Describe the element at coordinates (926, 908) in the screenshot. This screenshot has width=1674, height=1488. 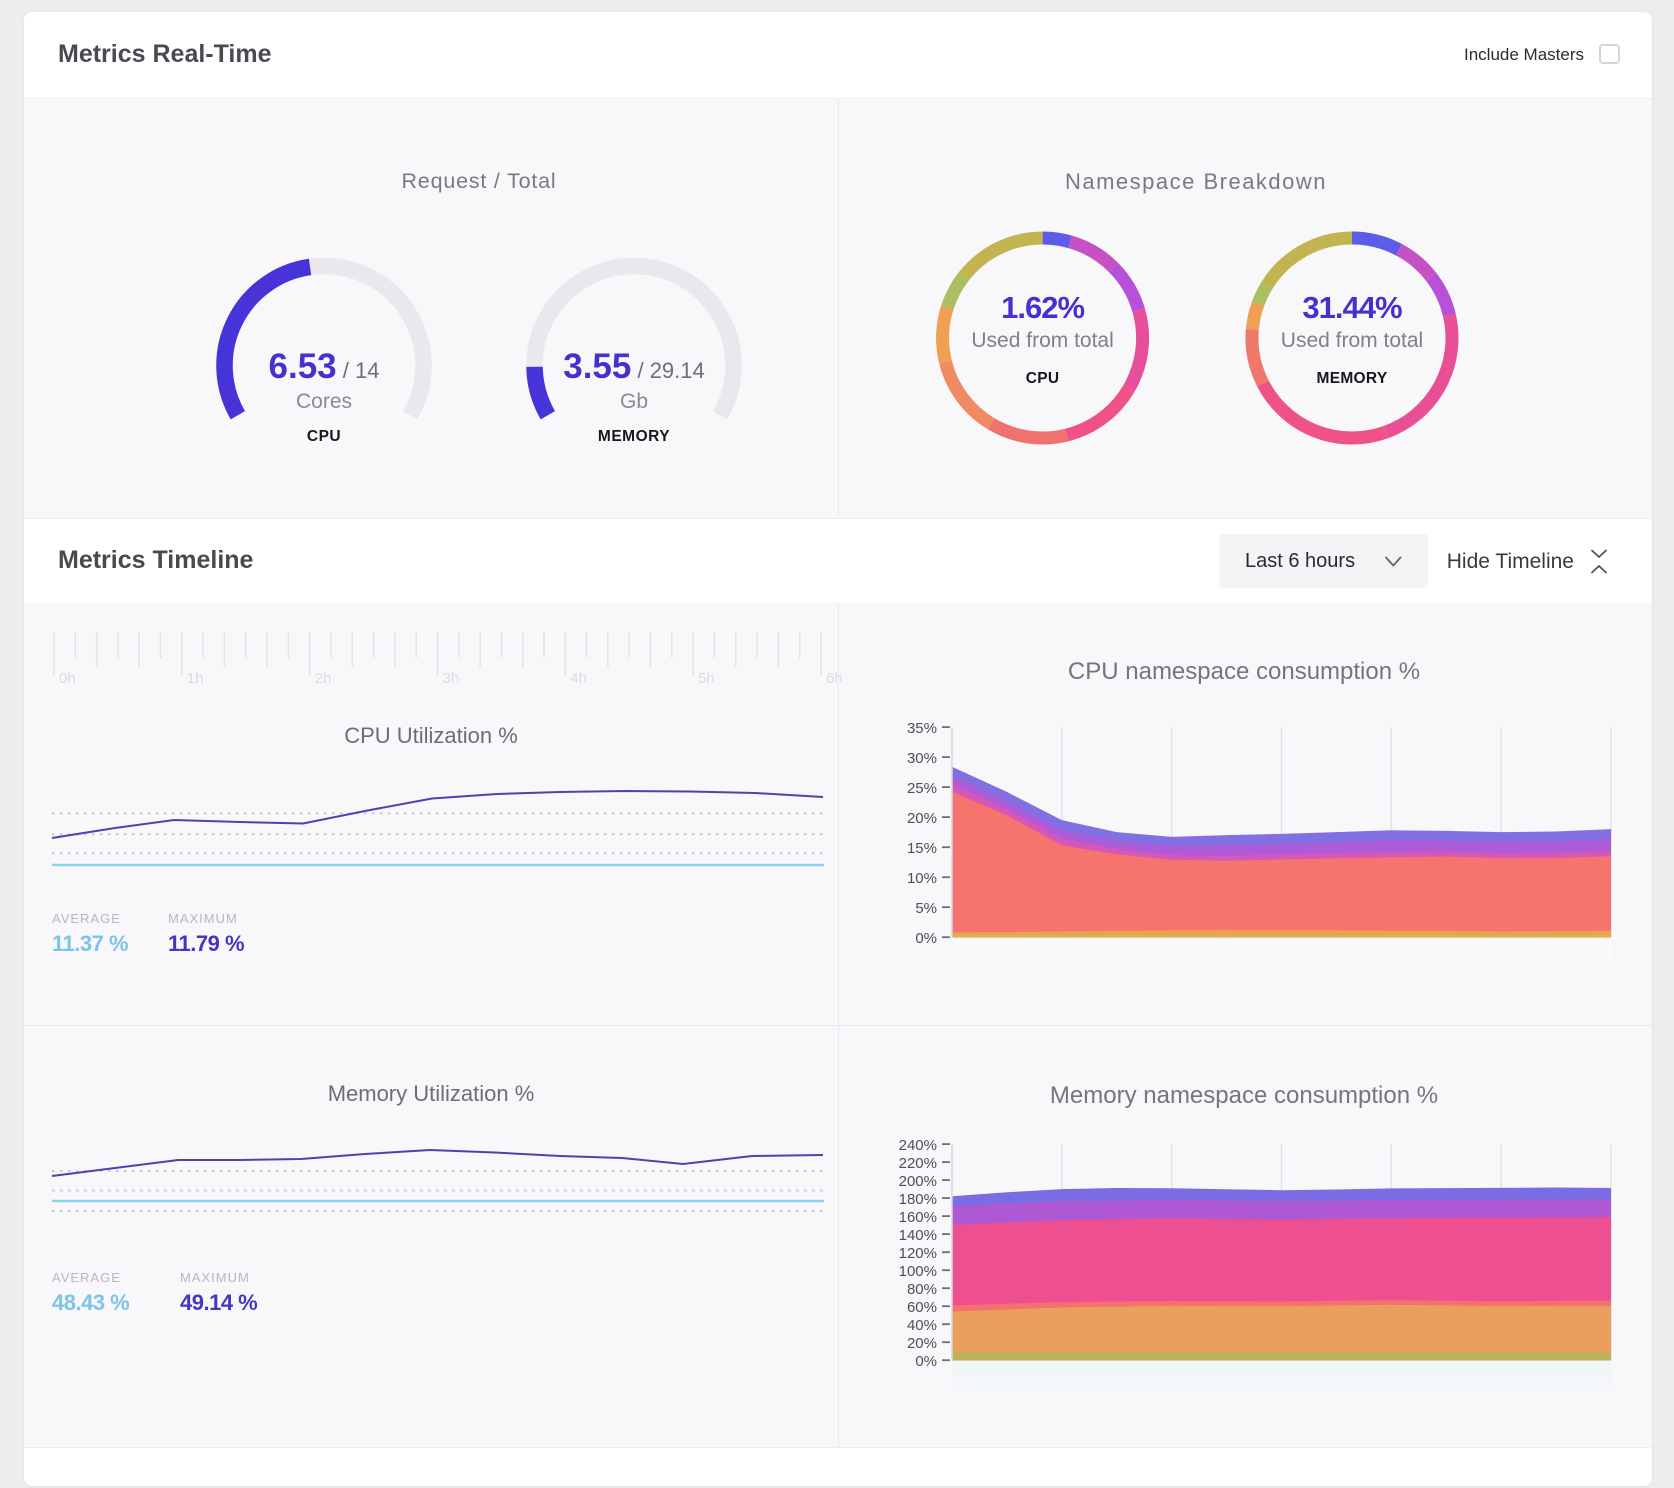
I see `svg-text: 5%` at that location.